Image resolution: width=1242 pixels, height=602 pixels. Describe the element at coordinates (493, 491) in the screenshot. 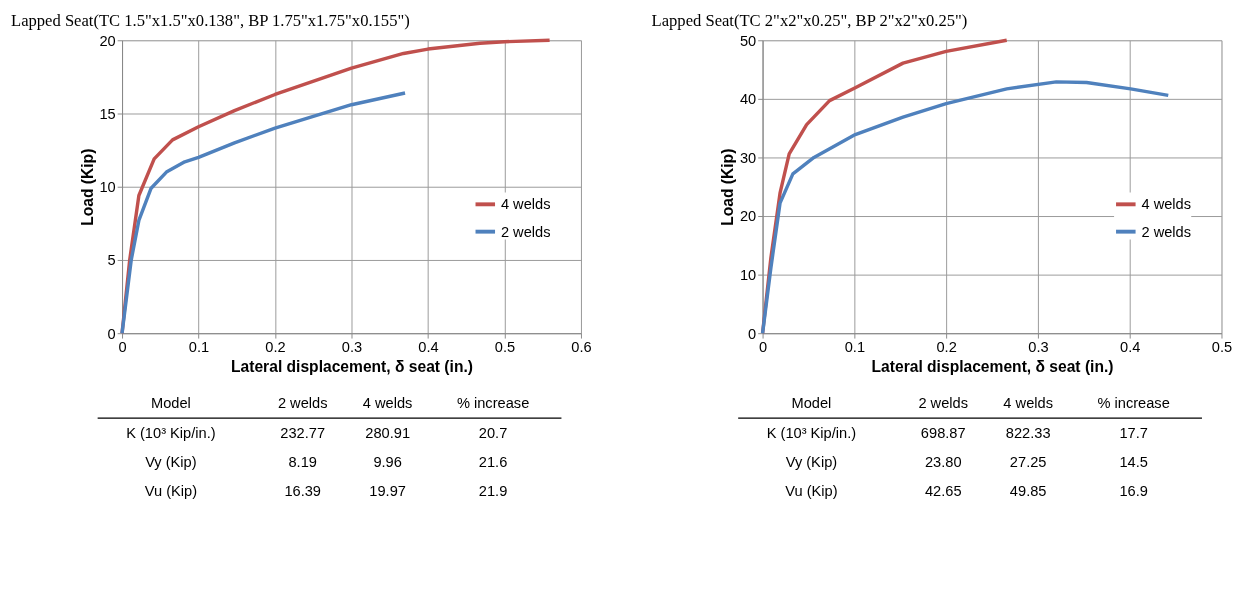

I see `text: 21.9` at that location.